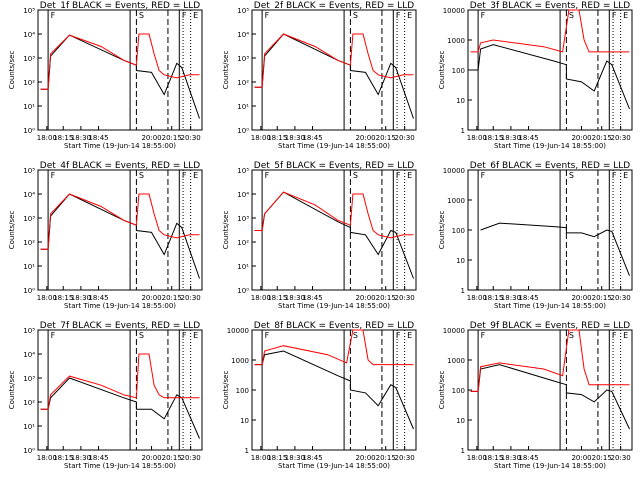  Describe the element at coordinates (550, 326) in the screenshot. I see `chart-title: Det_9f BLACK = Events, RED = LLD` at that location.